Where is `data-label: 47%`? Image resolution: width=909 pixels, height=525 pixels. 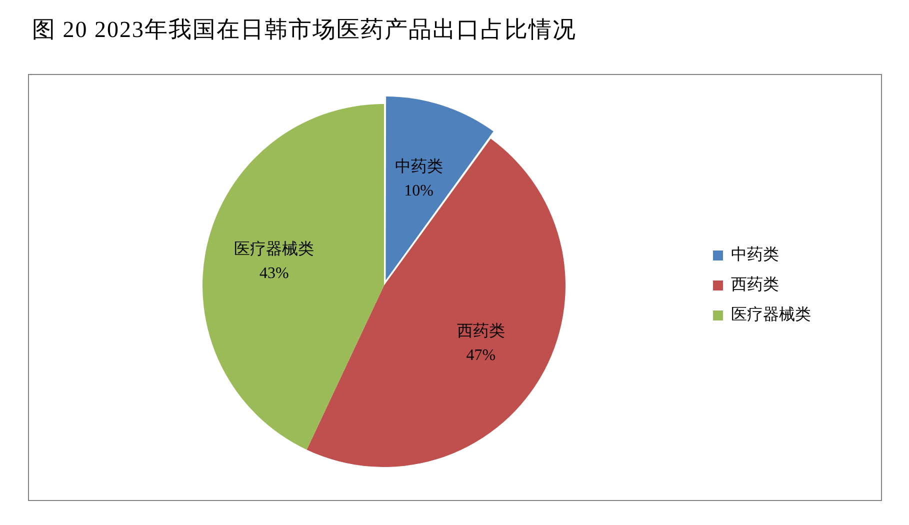
data-label: 47% is located at coordinates (481, 355).